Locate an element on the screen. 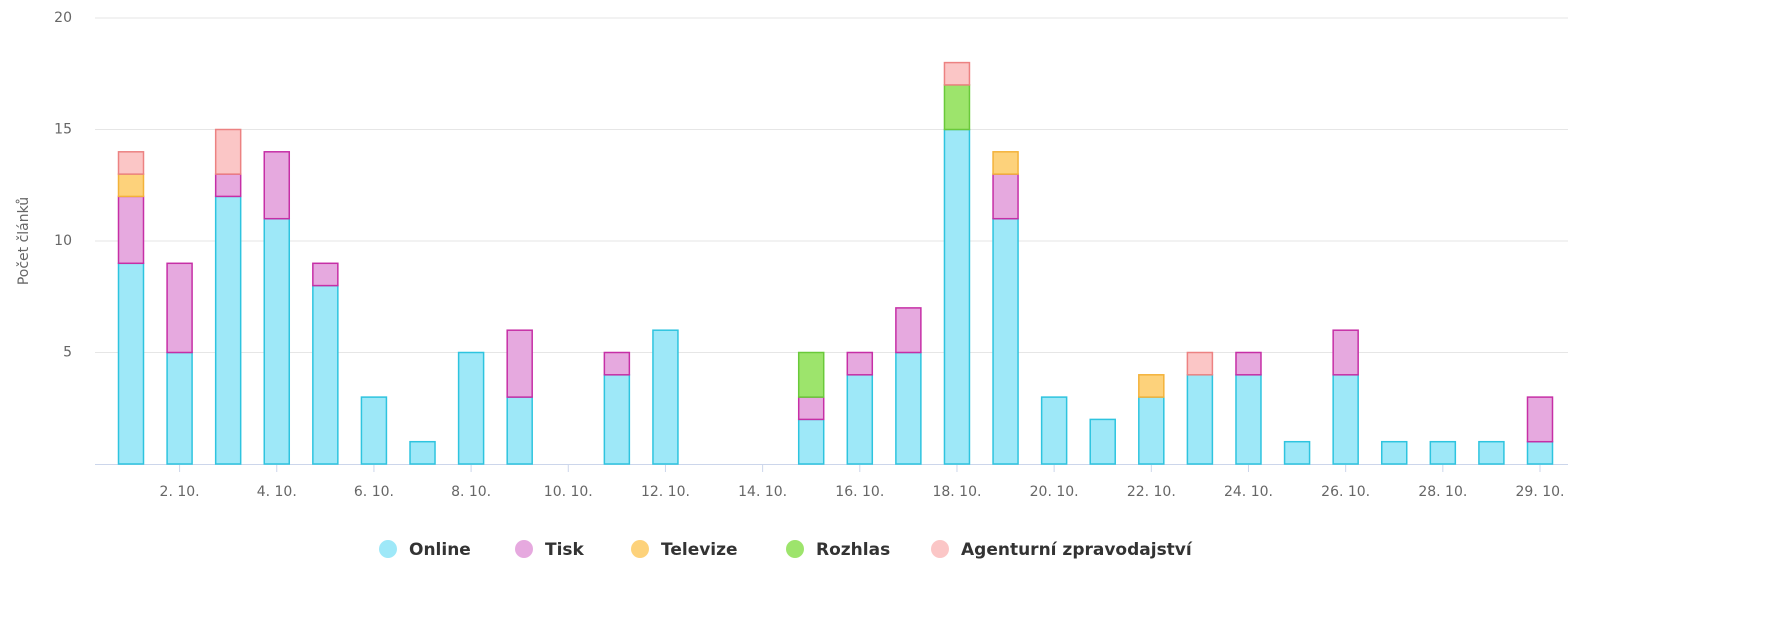 The image size is (1775, 635). legend-label: Agenturní zpravodajství is located at coordinates (1077, 550).